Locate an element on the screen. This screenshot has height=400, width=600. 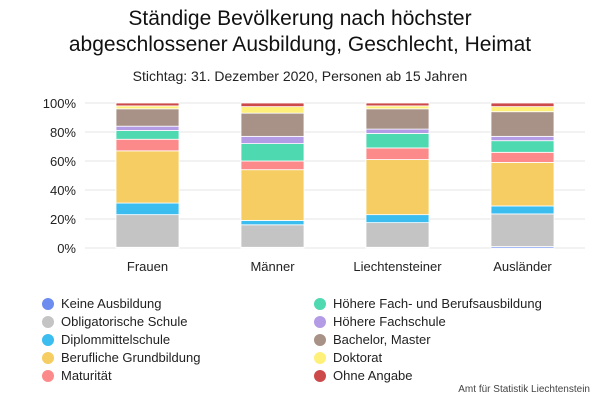
y-tick-label: 60% is located at coordinates (63, 161).